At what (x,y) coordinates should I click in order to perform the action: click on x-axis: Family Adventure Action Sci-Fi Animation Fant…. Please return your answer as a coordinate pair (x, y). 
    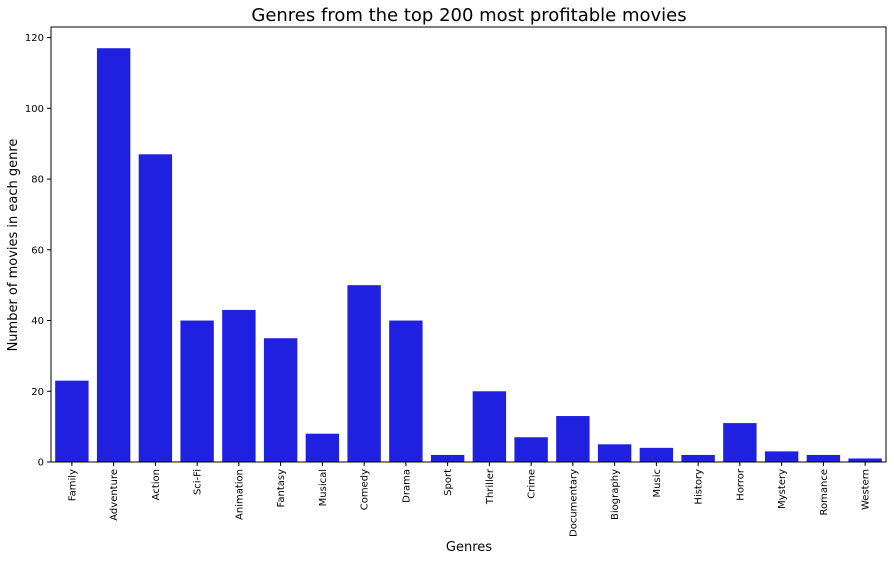
    Looking at the image, I should click on (469, 499).